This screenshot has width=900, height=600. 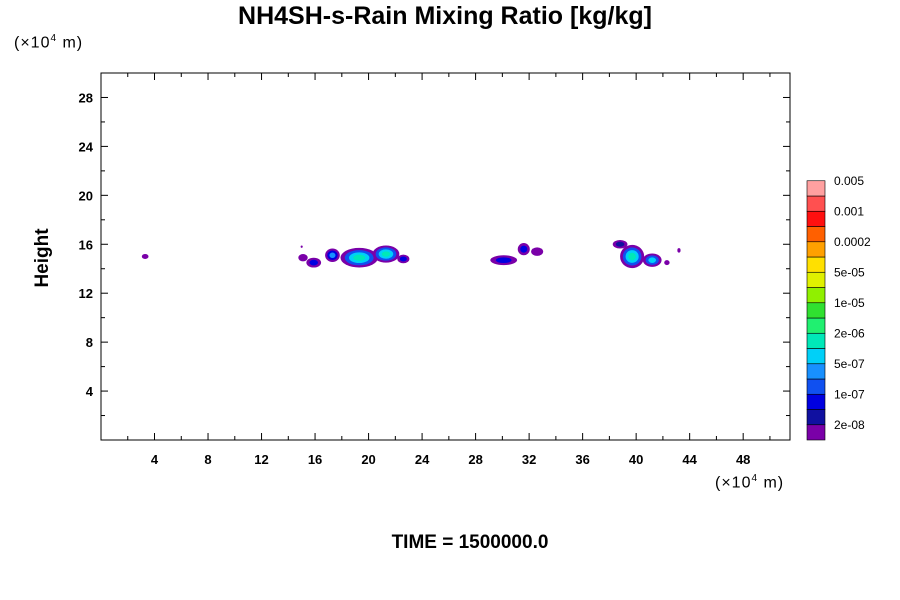 I want to click on y-tick-label: 12, so click(x=86, y=293).